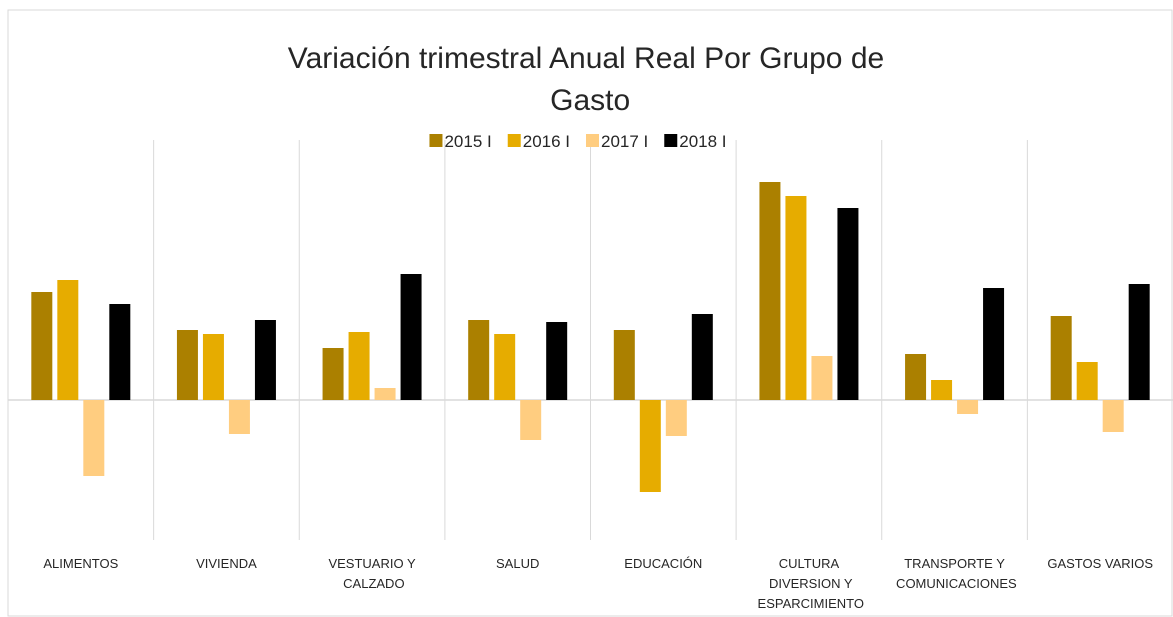 Image resolution: width=1173 pixels, height=617 pixels. Describe the element at coordinates (372, 573) in the screenshot. I see `x-tick-label: VESTUARIO Y CALZADO` at that location.